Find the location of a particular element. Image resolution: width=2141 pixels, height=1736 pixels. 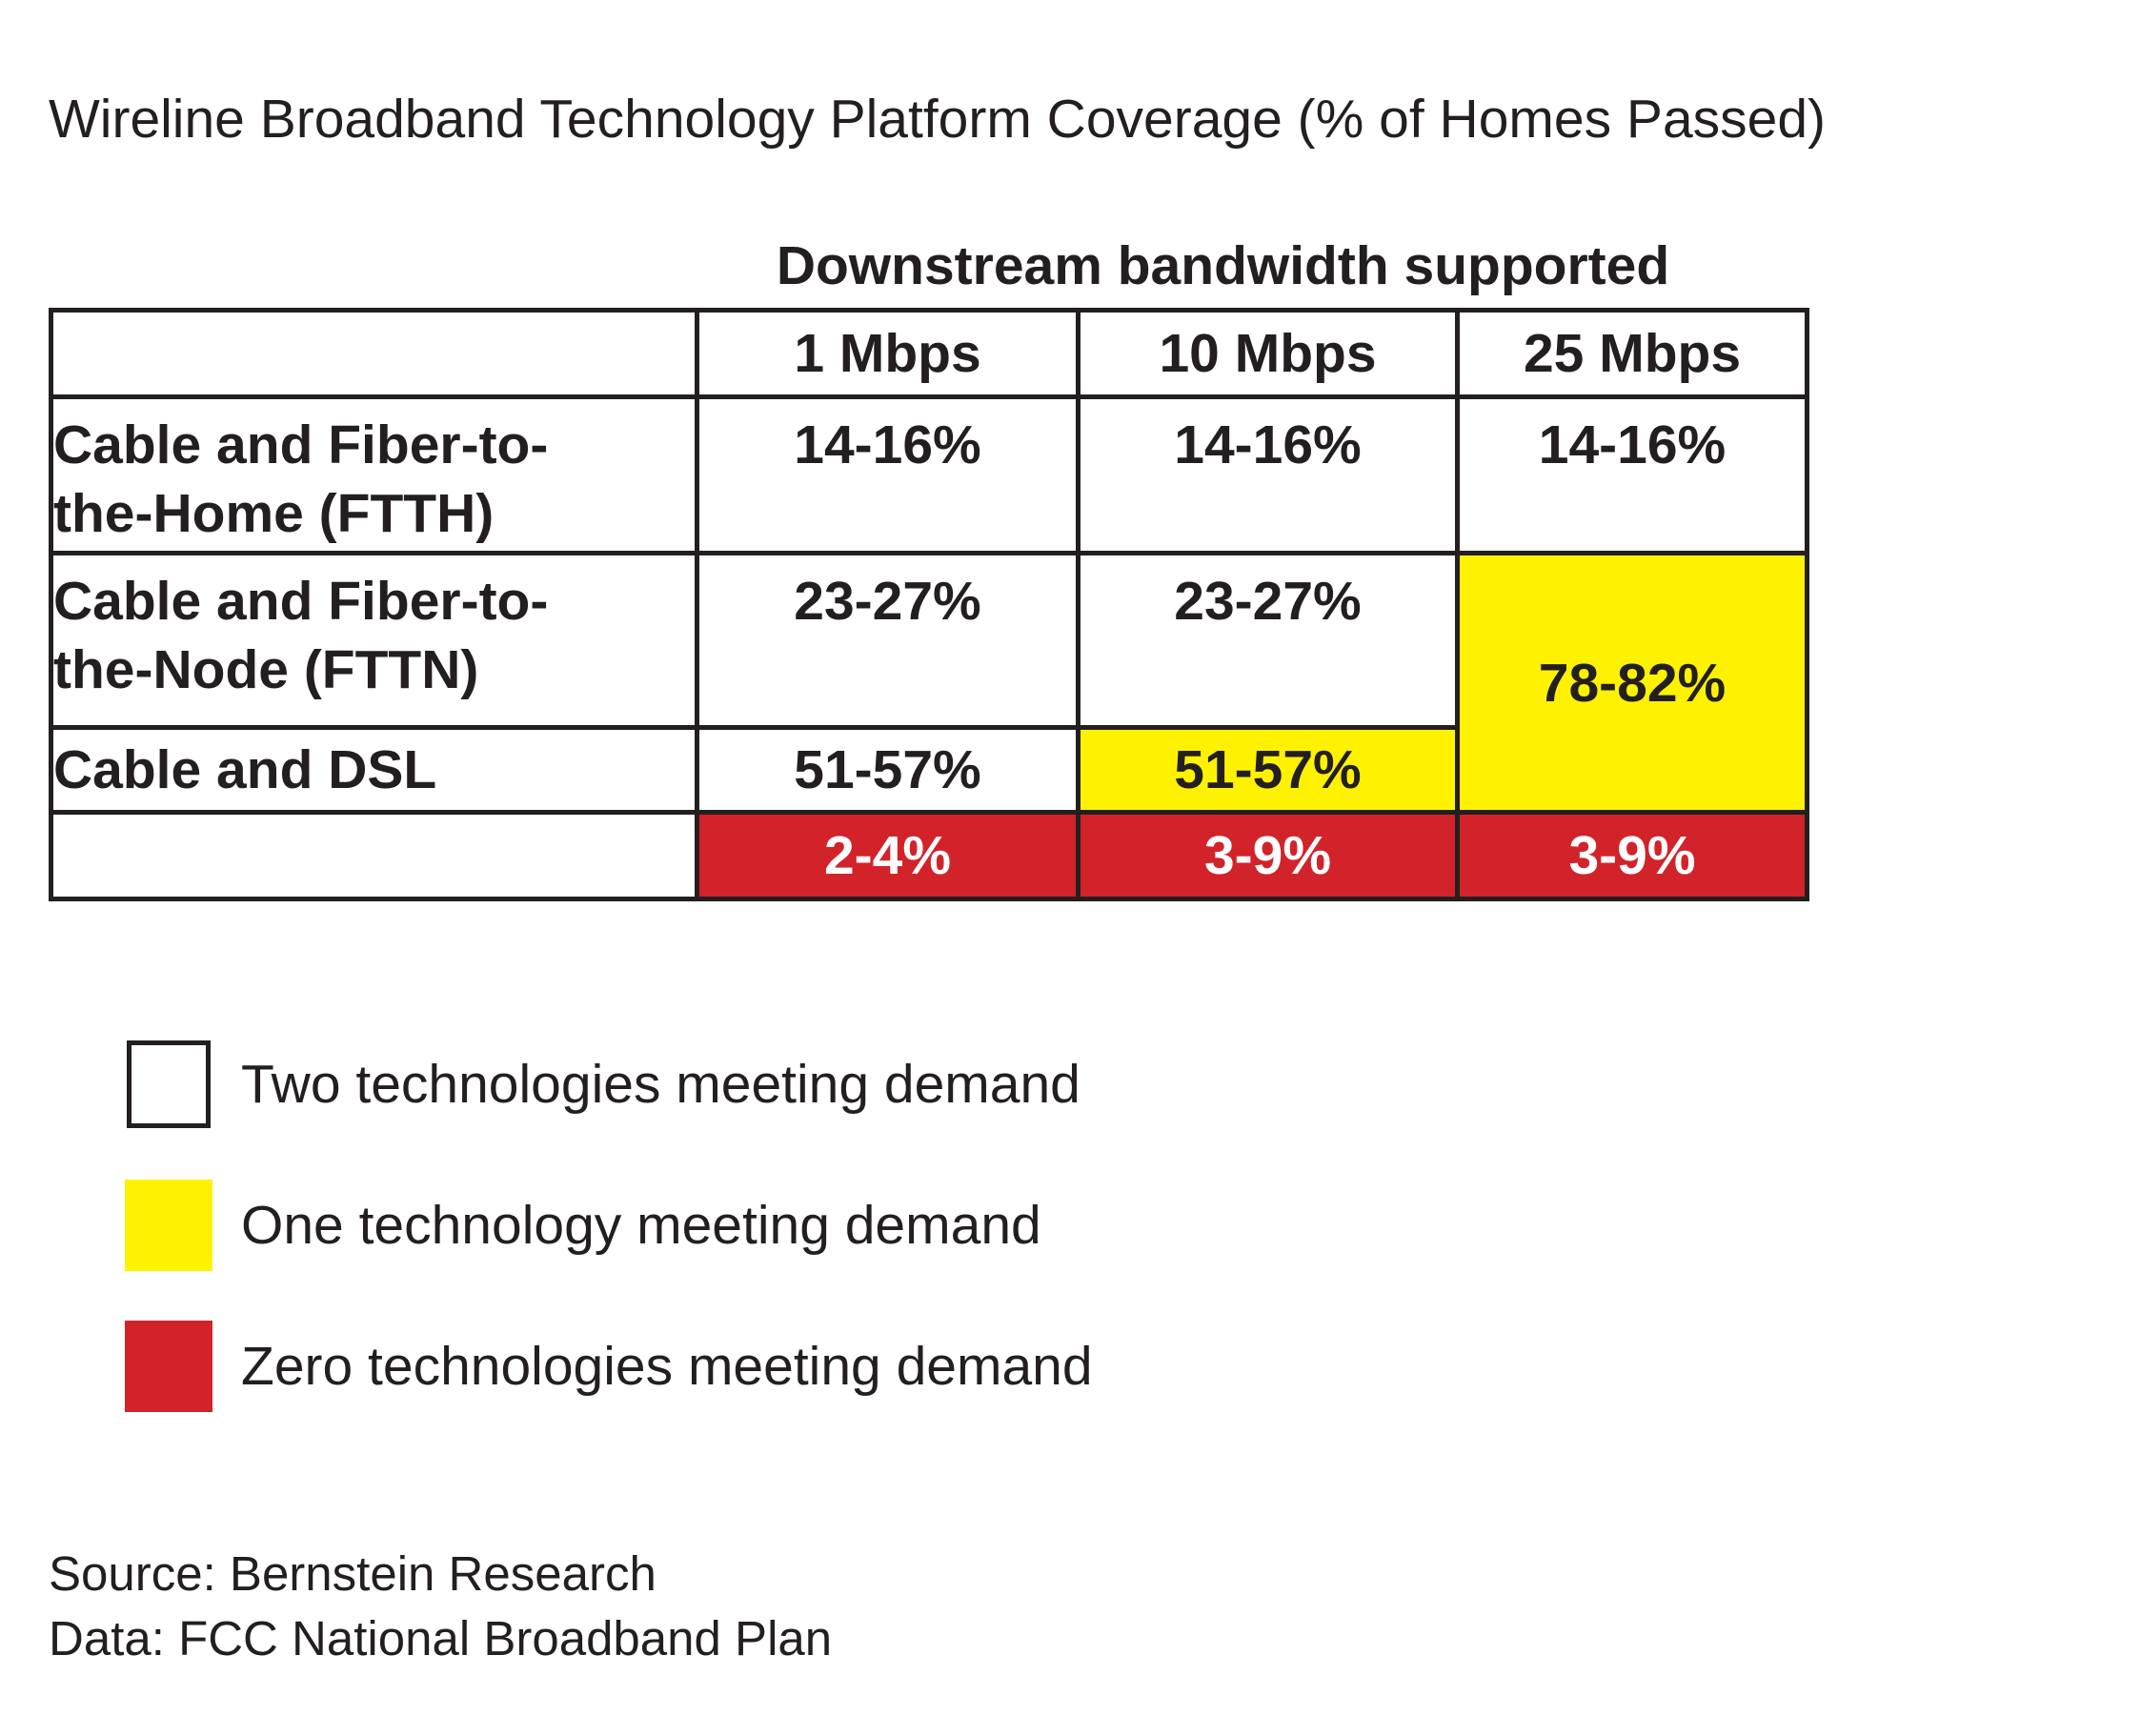

legend-item-zero: Zero technologies meeting demand is located at coordinates (609, 1366).